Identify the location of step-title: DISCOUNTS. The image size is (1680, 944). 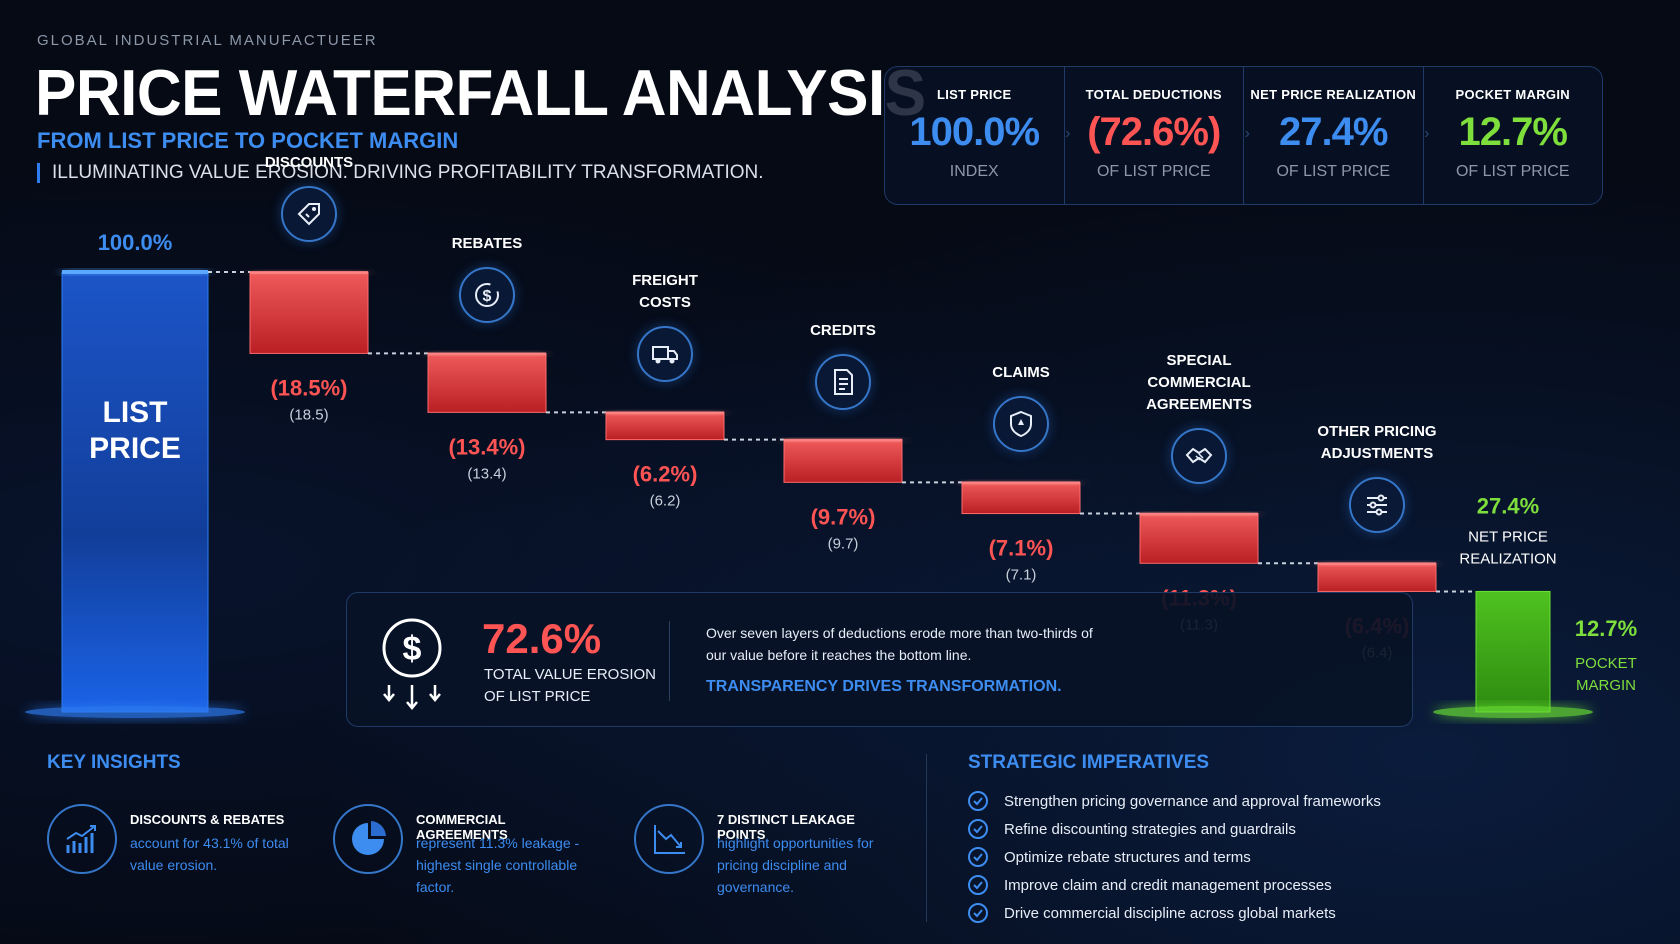
(309, 163).